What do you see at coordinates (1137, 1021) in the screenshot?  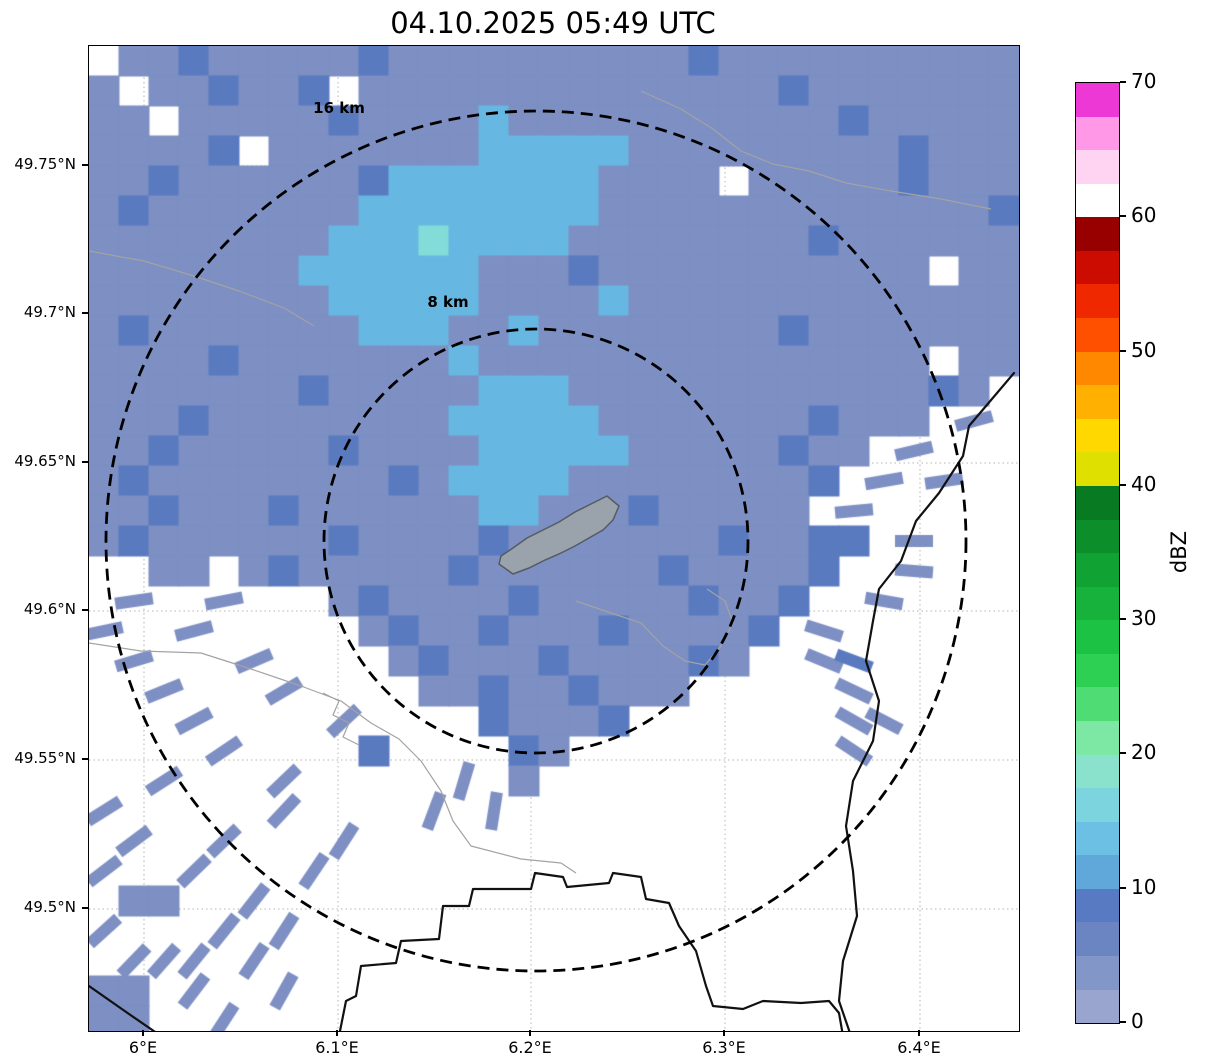 I see `colorbar-tick-label: 0` at bounding box center [1137, 1021].